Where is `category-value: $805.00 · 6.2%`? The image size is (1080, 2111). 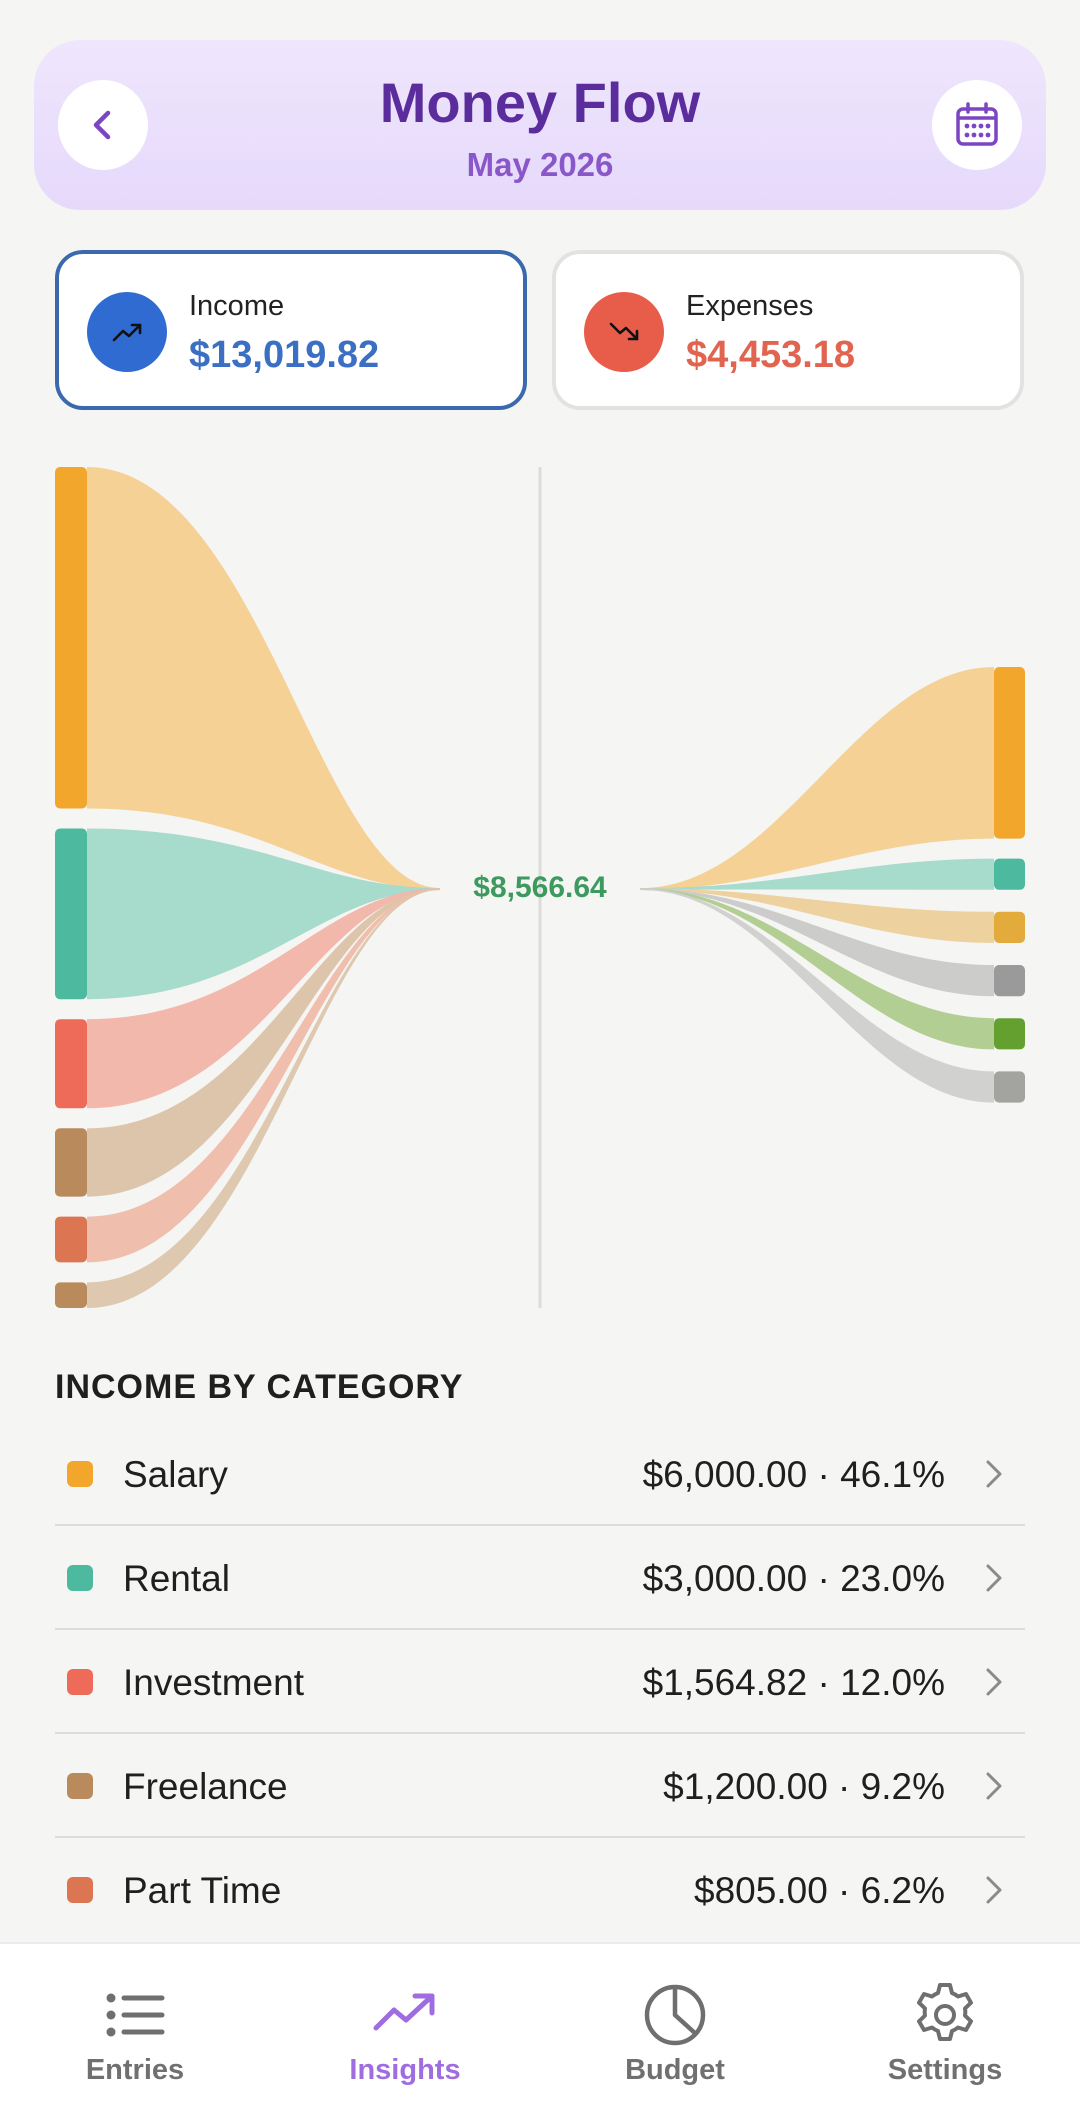 category-value: $805.00 · 6.2% is located at coordinates (819, 1890).